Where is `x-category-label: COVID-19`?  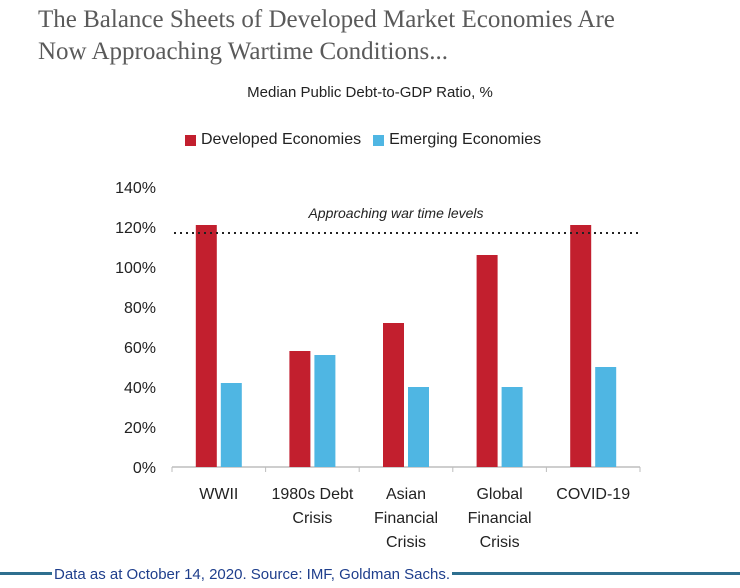 x-category-label: COVID-19 is located at coordinates (593, 494).